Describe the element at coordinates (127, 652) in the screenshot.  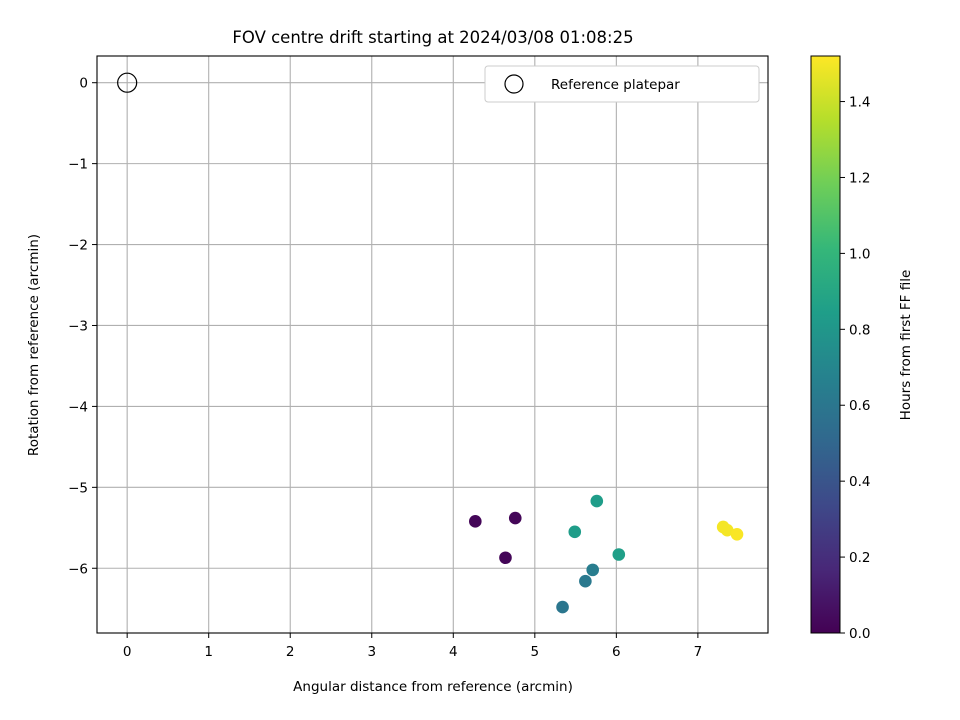
I see `x-tick-label: 0` at that location.